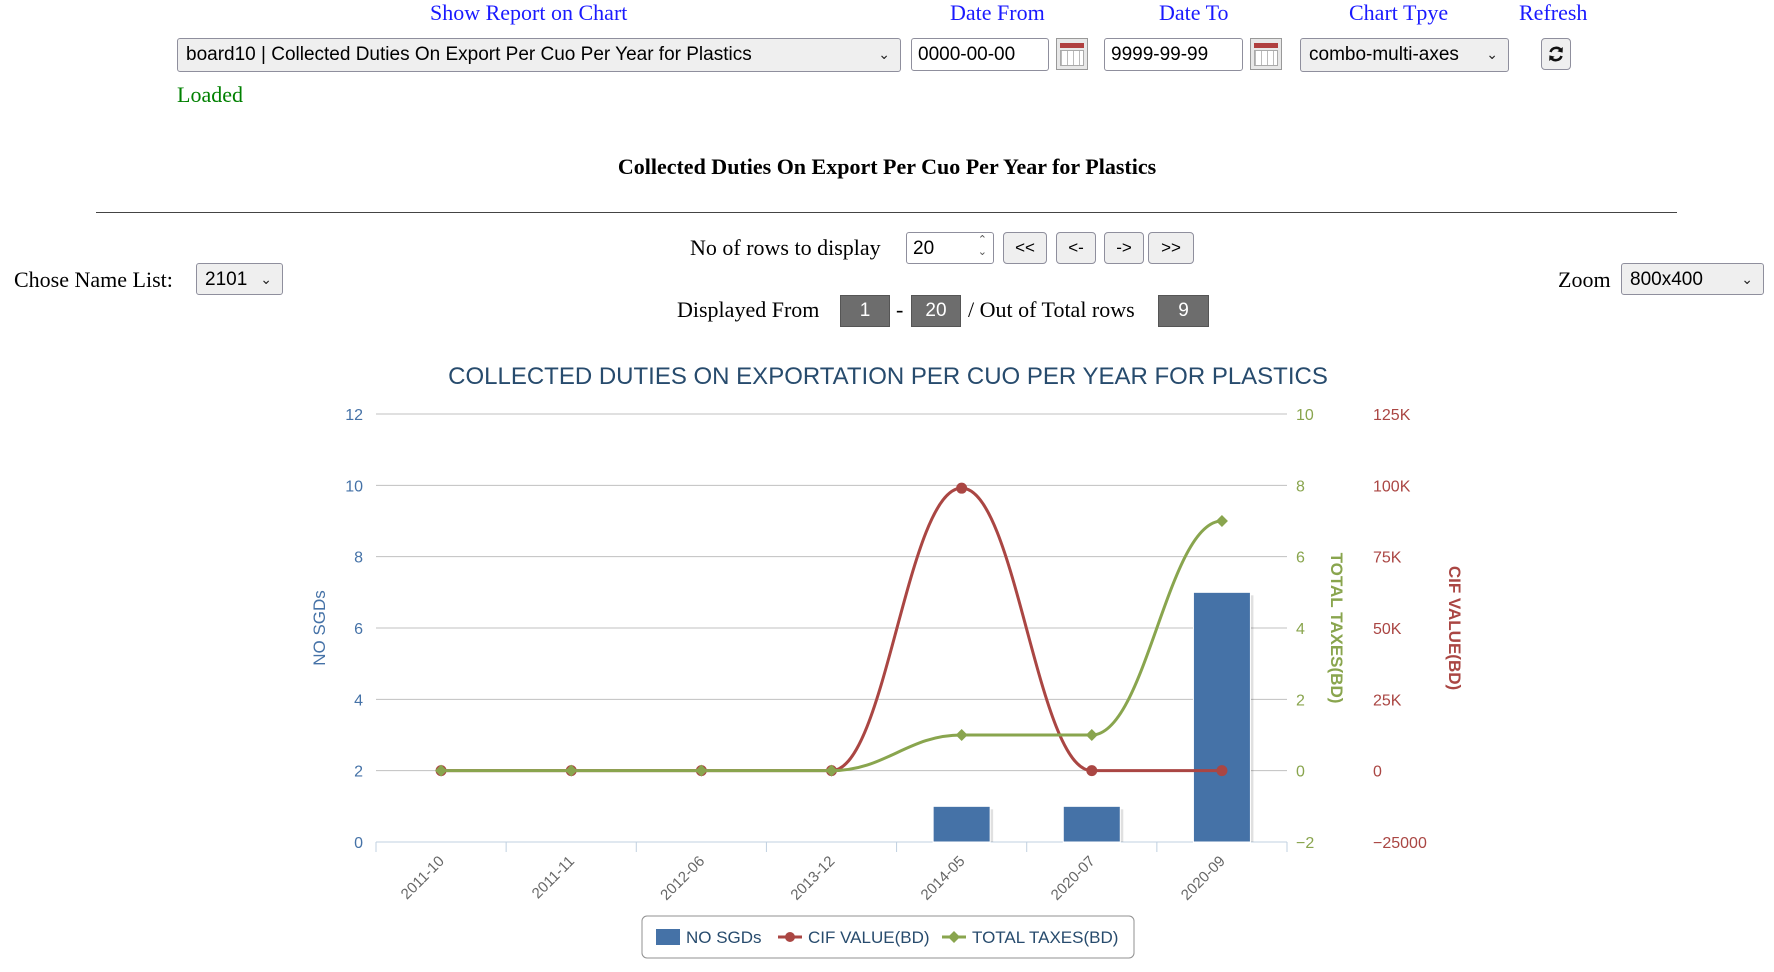 This screenshot has height=972, width=1774. I want to click on status-text: Loaded, so click(210, 94).